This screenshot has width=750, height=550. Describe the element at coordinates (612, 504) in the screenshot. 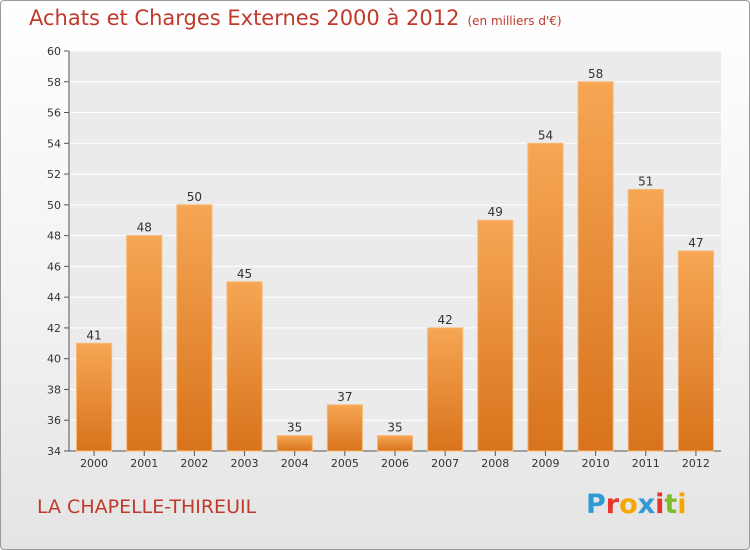

I see `logo-letter: r` at that location.